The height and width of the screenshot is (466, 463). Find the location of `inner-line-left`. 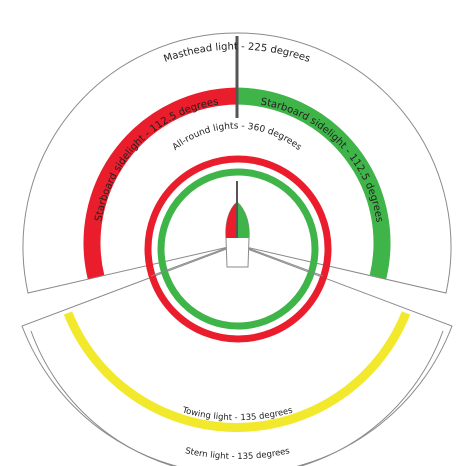

inner-line-left is located at coordinates (194, 260).